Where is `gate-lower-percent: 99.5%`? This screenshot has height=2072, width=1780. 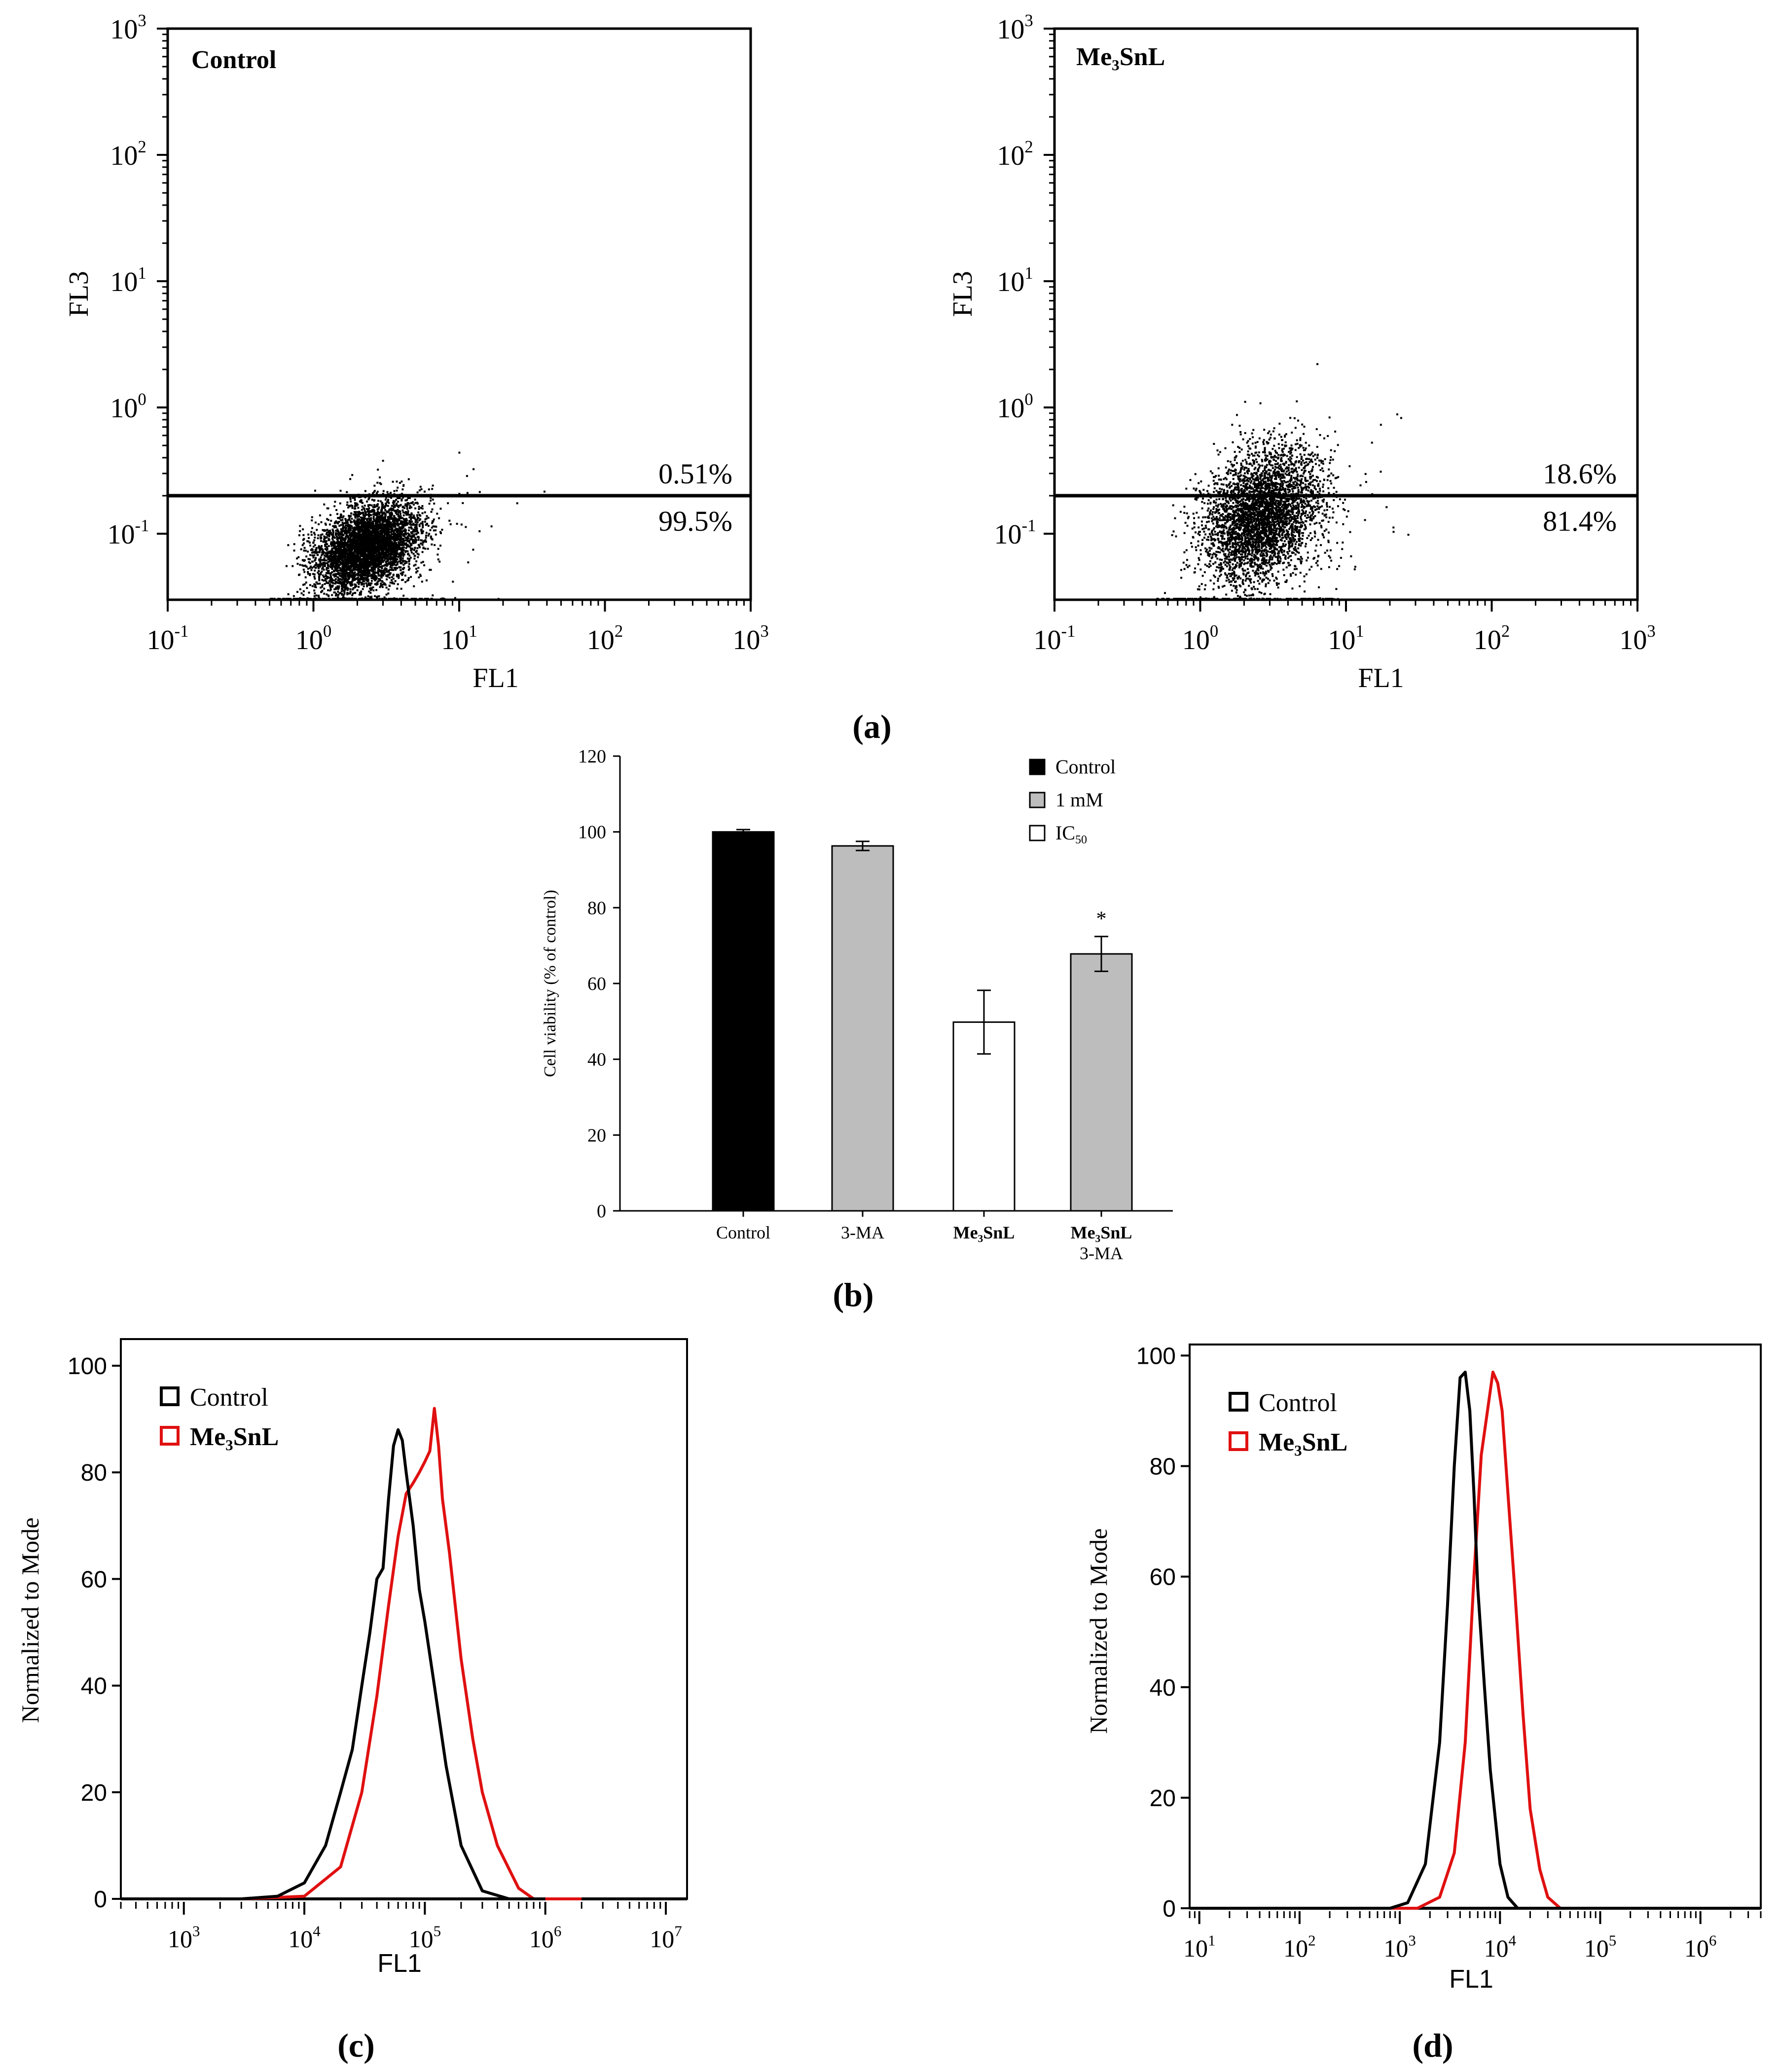 gate-lower-percent: 99.5% is located at coordinates (695, 521).